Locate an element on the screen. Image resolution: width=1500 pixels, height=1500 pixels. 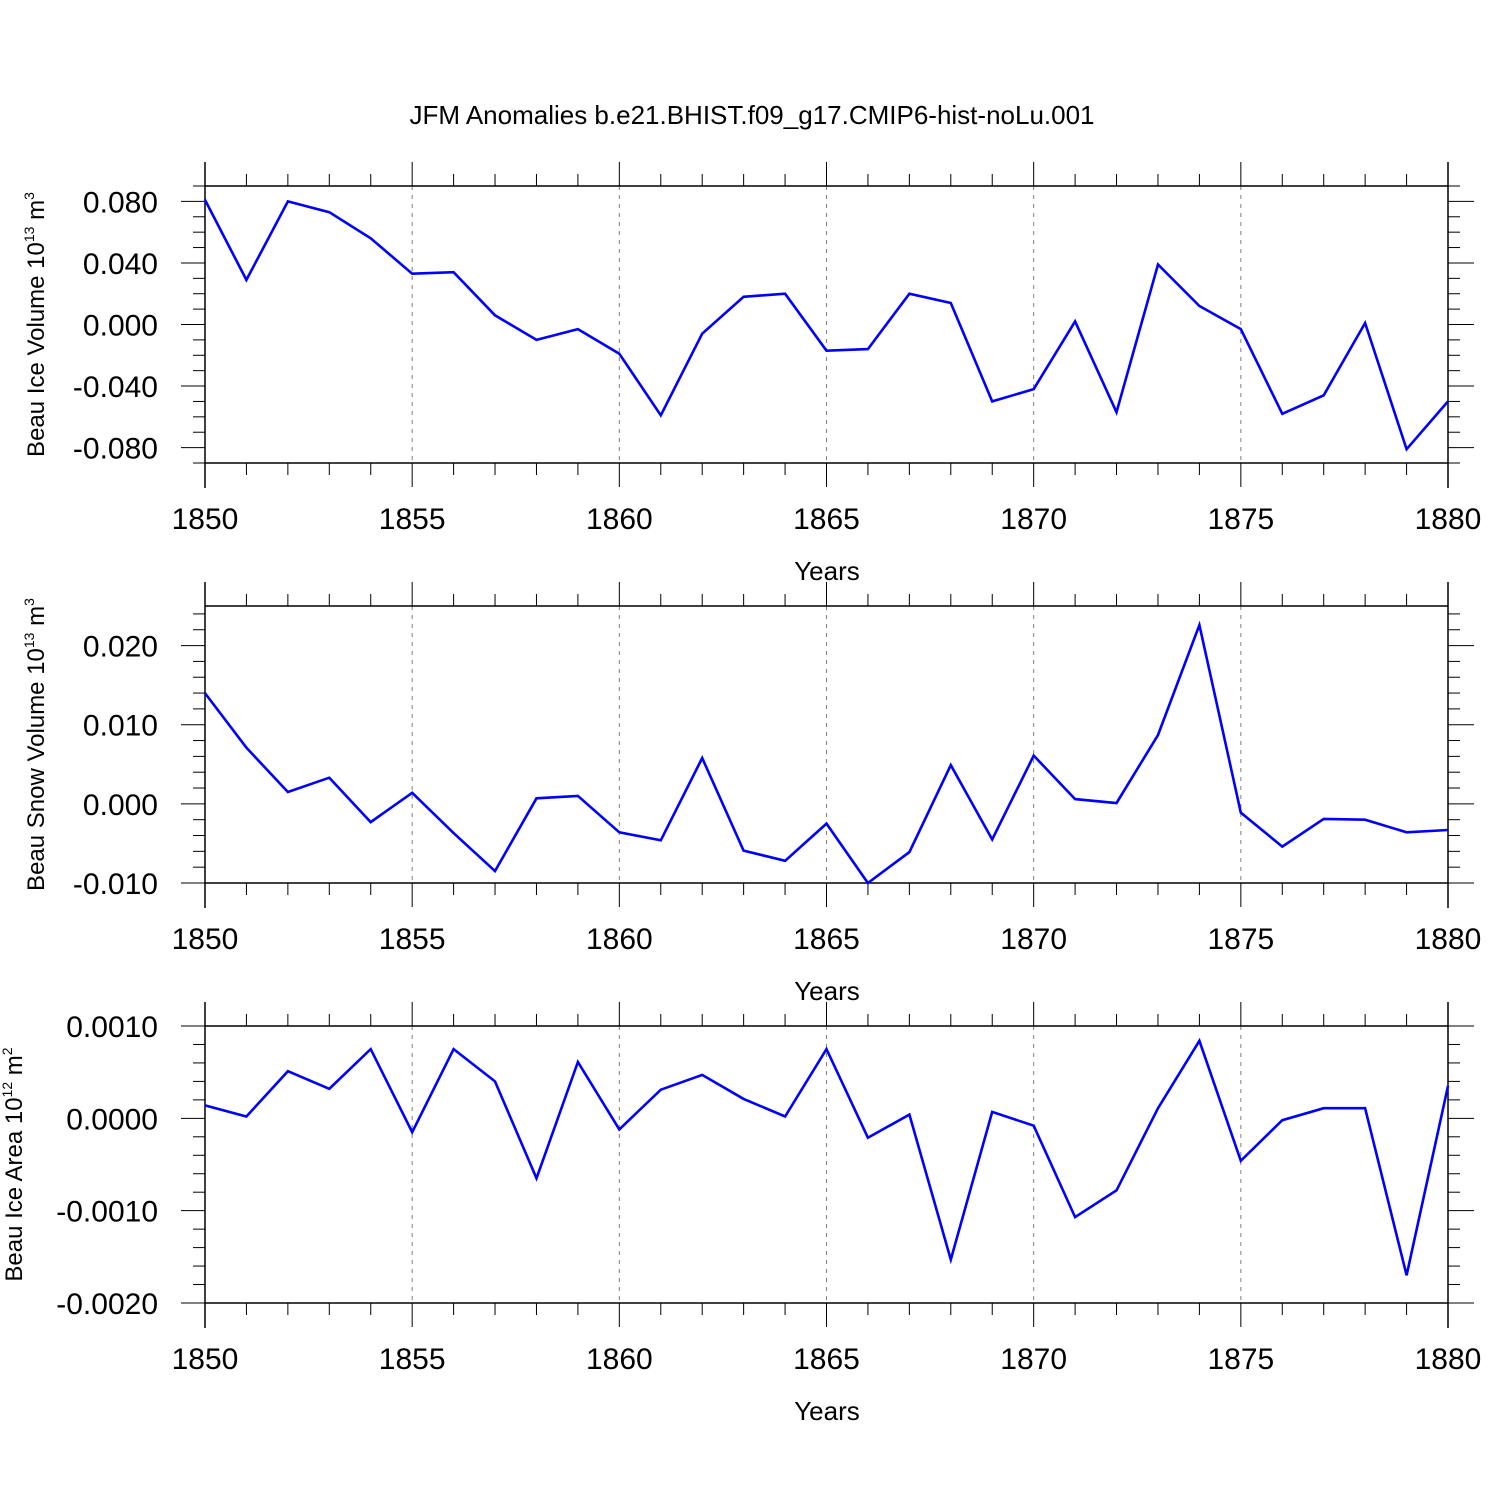
y-tick-label: 0.0010 is located at coordinates (112, 1027).